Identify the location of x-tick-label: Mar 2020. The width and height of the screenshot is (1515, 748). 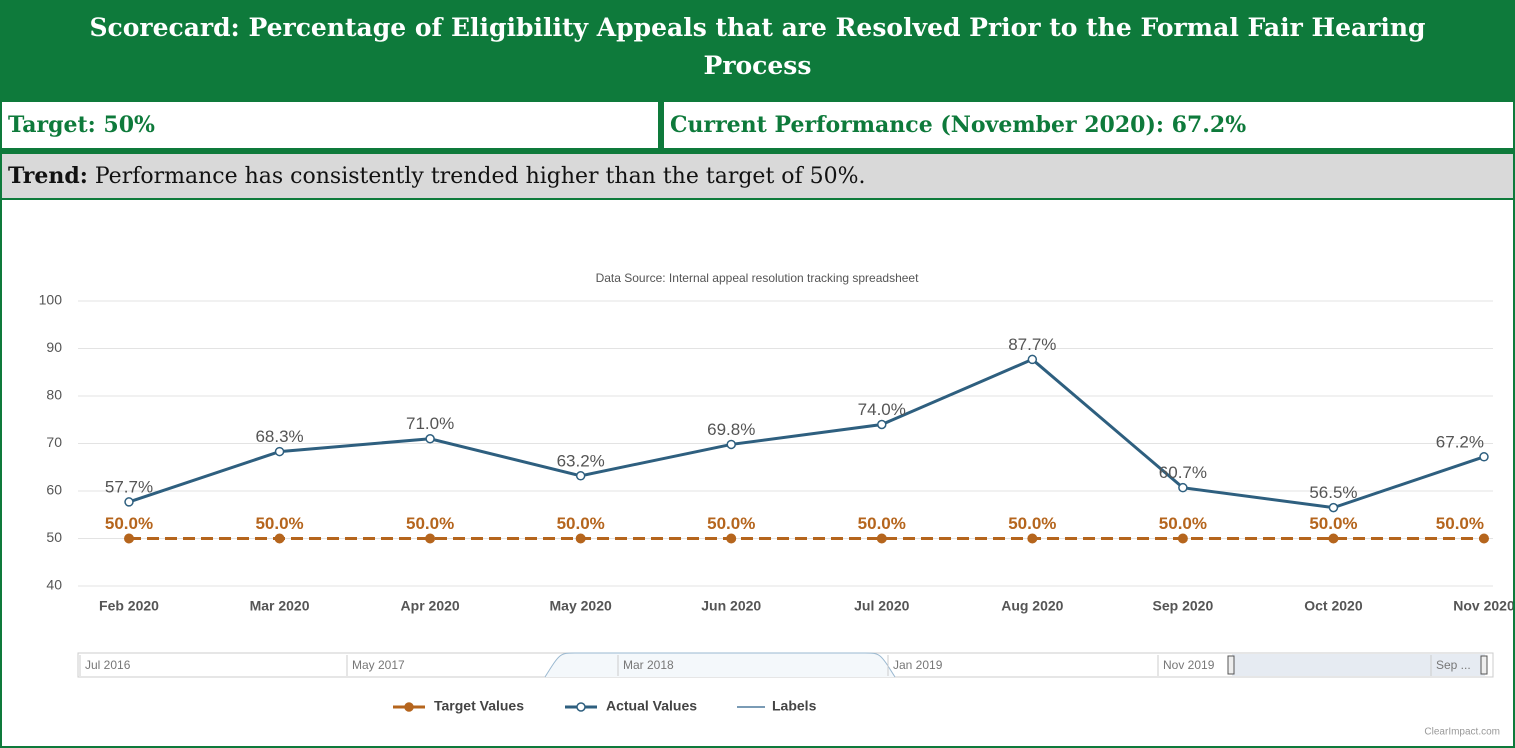
(280, 606).